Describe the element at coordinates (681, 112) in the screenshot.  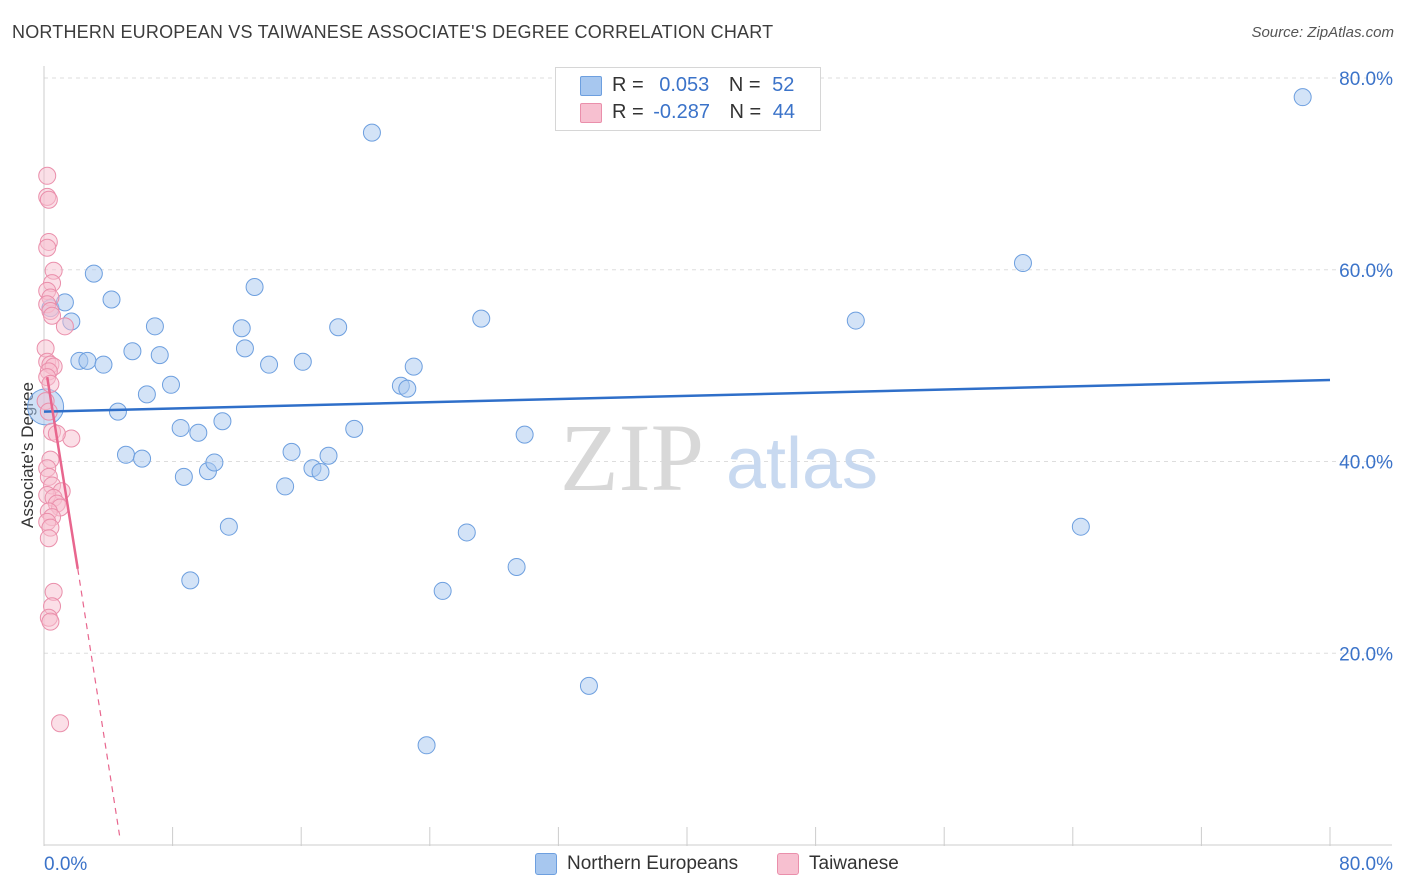
I see `r-value: -0.287` at that location.